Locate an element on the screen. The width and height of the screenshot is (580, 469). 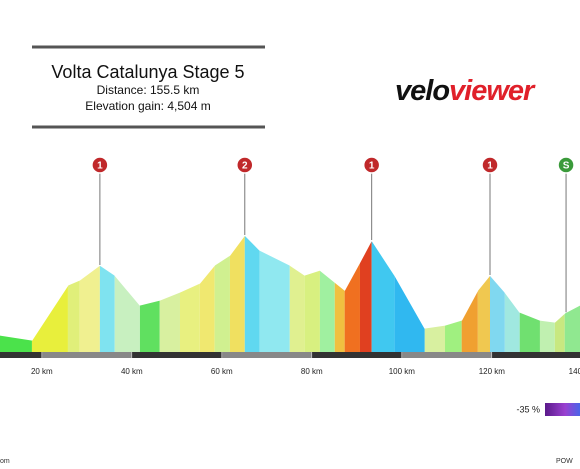
x-tick-label: 140 km is located at coordinates (574, 371).